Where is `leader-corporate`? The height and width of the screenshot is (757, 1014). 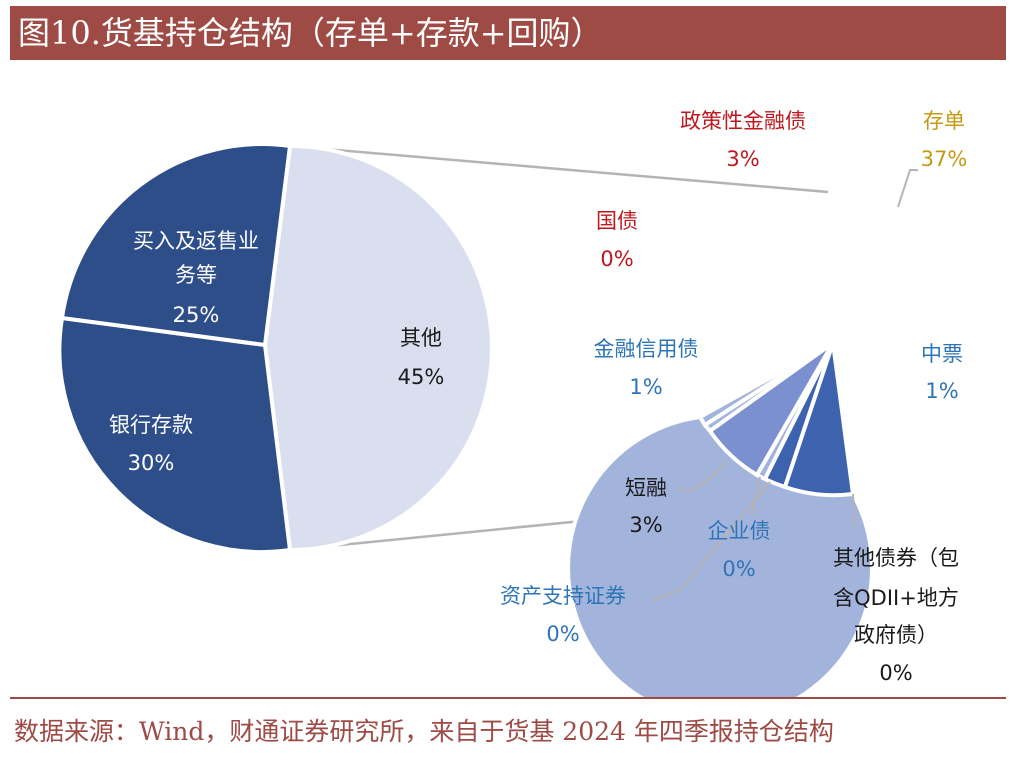
leader-corporate is located at coordinates (756, 496).